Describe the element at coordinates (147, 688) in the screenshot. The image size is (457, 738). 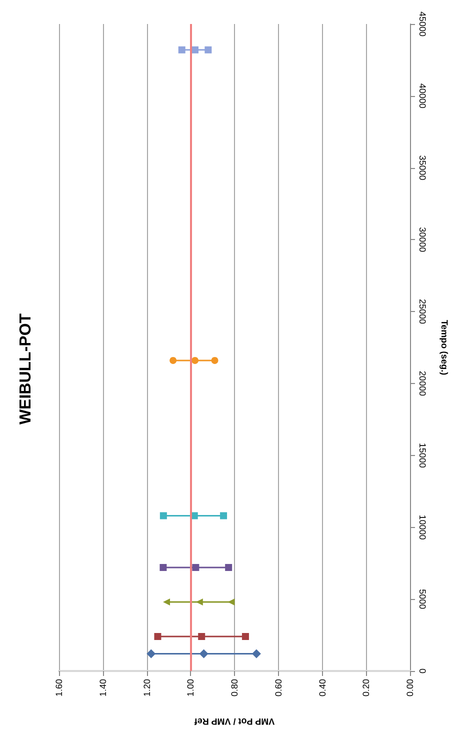
I see `x-tick-label: 1.20` at that location.